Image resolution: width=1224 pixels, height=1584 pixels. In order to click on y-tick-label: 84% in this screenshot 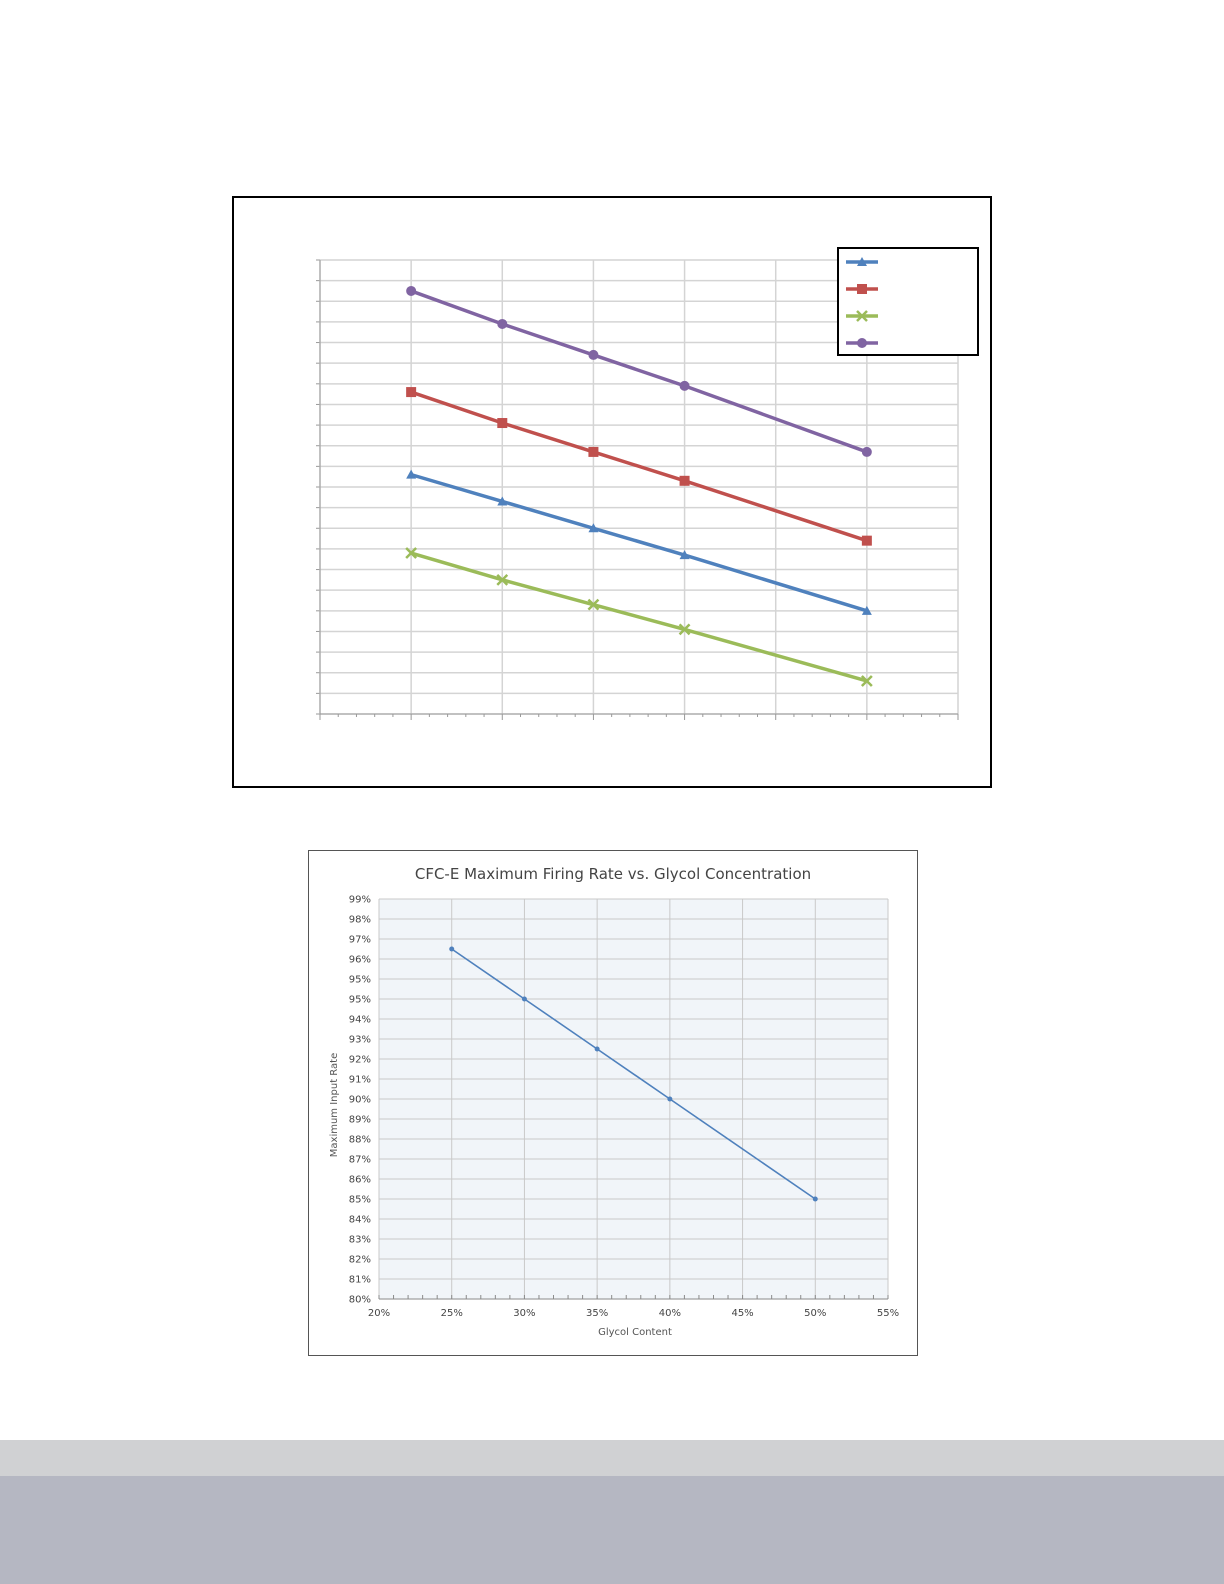, I will do `click(360, 1220)`.